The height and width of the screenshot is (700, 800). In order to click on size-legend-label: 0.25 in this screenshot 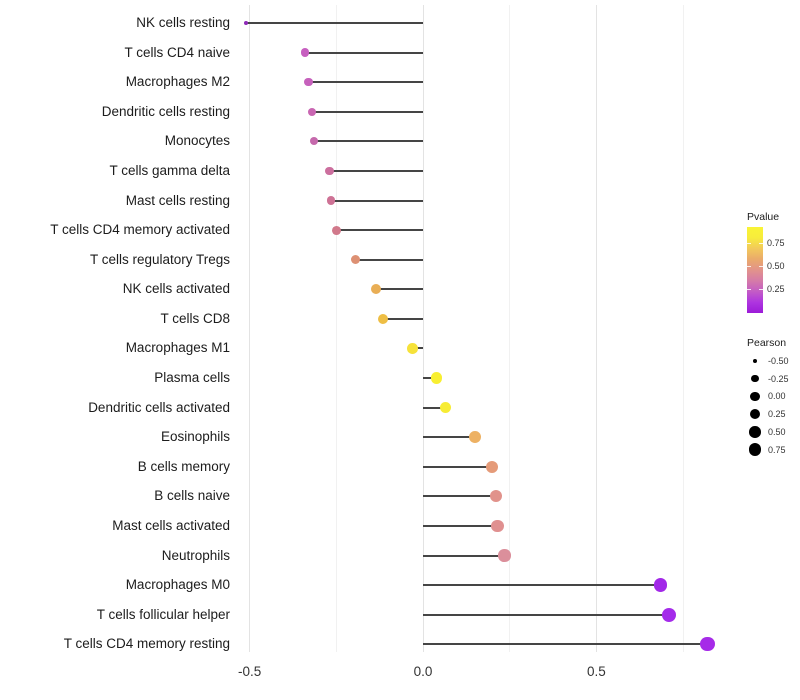, I will do `click(777, 414)`.